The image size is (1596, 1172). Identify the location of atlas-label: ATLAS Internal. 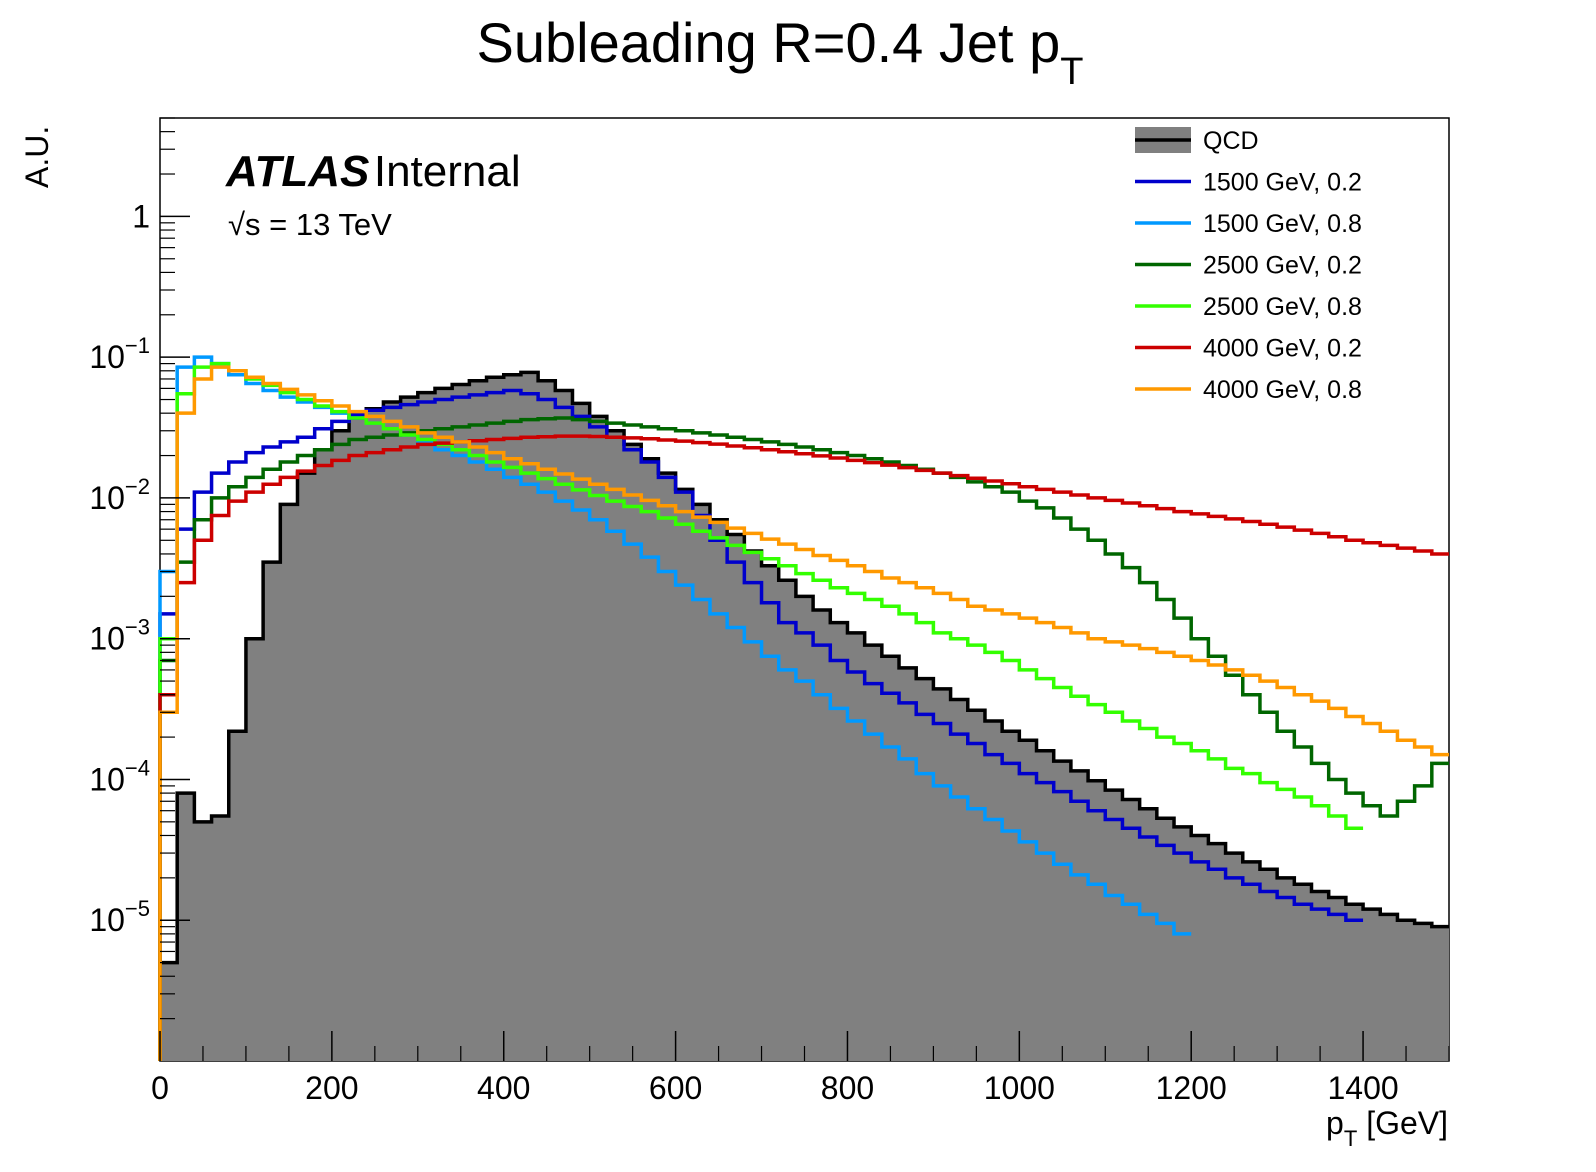
(373, 171).